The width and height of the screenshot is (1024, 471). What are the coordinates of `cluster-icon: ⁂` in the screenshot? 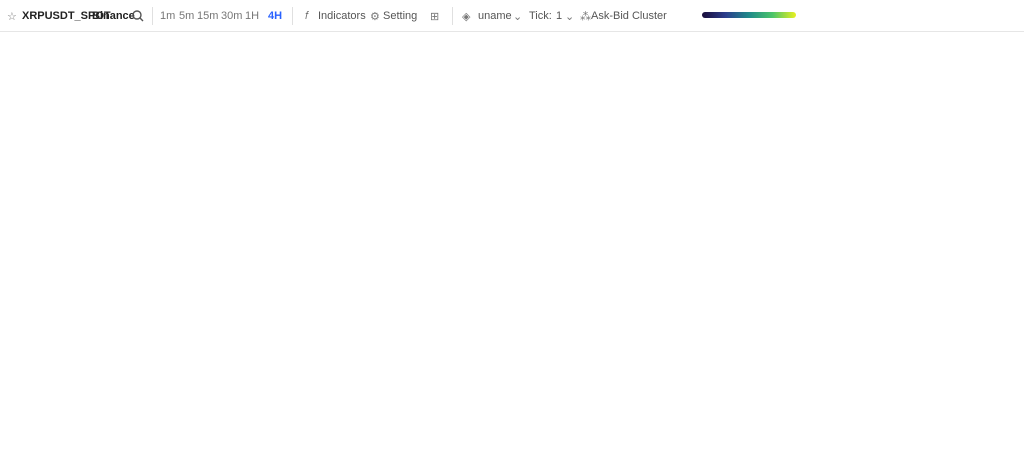 It's located at (585, 17).